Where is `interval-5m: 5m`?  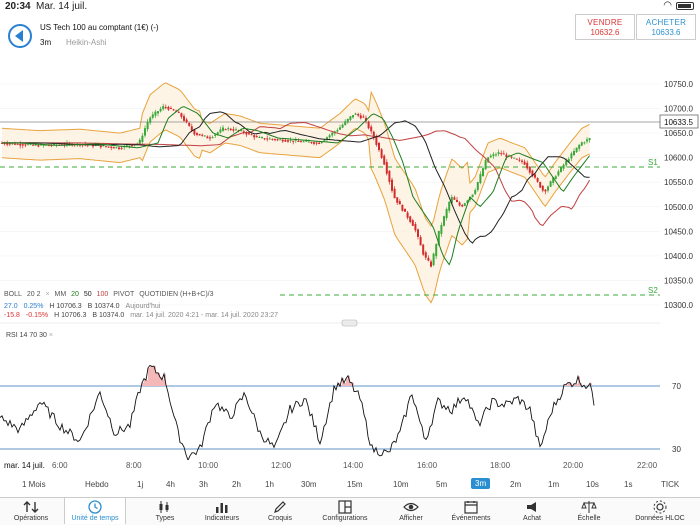 interval-5m: 5m is located at coordinates (442, 484).